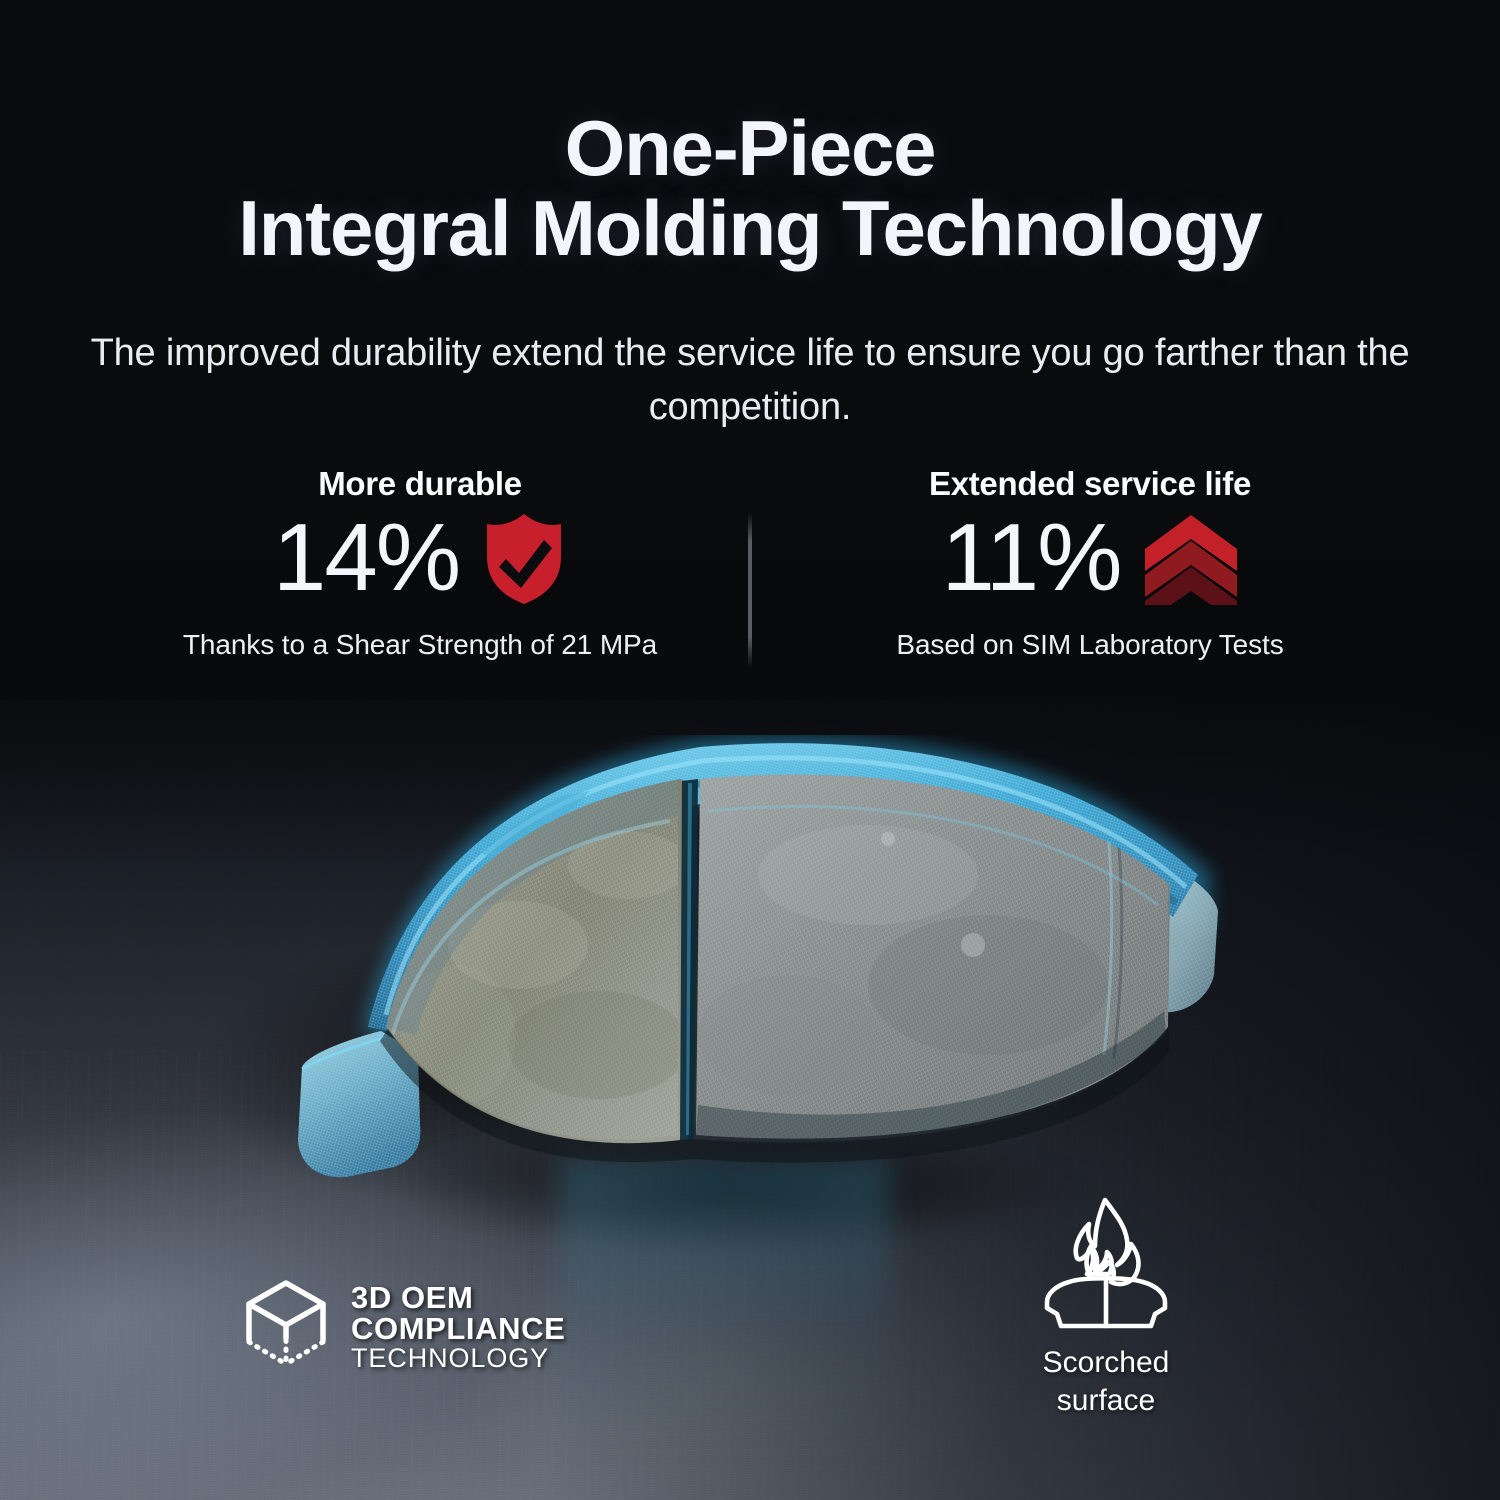 This screenshot has width=1500, height=1500. Describe the element at coordinates (1106, 1401) in the screenshot. I see `badge-line-2: surface` at that location.